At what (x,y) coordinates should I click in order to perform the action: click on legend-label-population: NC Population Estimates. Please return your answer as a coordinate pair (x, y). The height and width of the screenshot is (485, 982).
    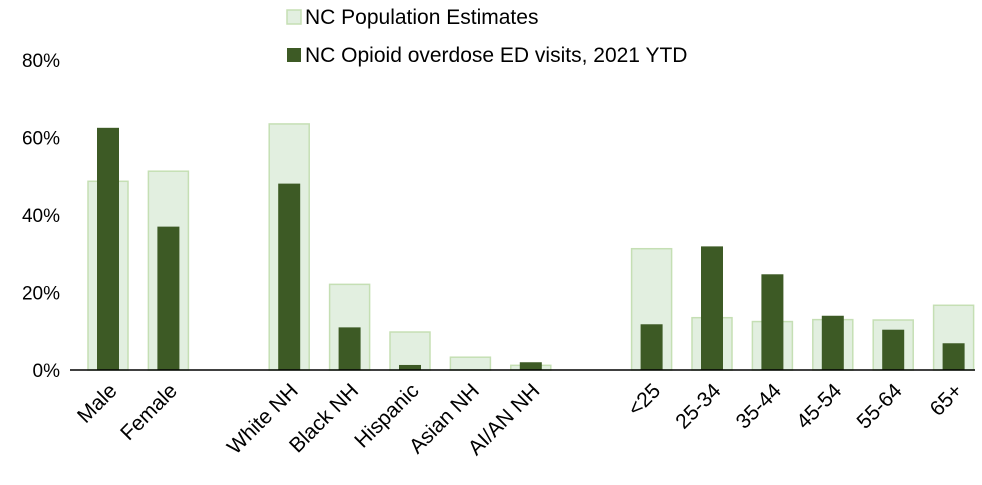
    Looking at the image, I should click on (421, 17).